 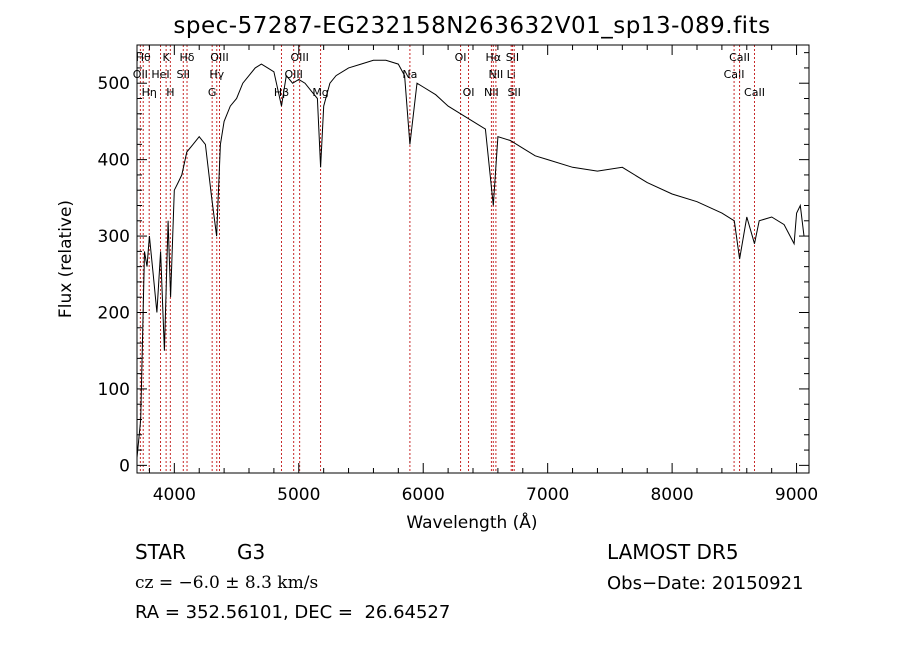 I want to click on redshift-cz: cz = −6.0 ± 8.3 km/s, so click(x=227, y=583).